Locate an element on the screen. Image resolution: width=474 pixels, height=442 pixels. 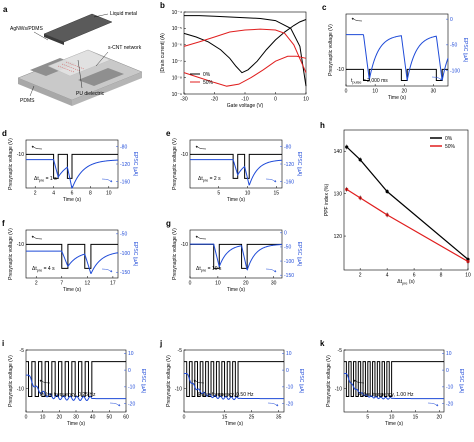
y-tick-label: 140 is located at coordinates (338, 152).